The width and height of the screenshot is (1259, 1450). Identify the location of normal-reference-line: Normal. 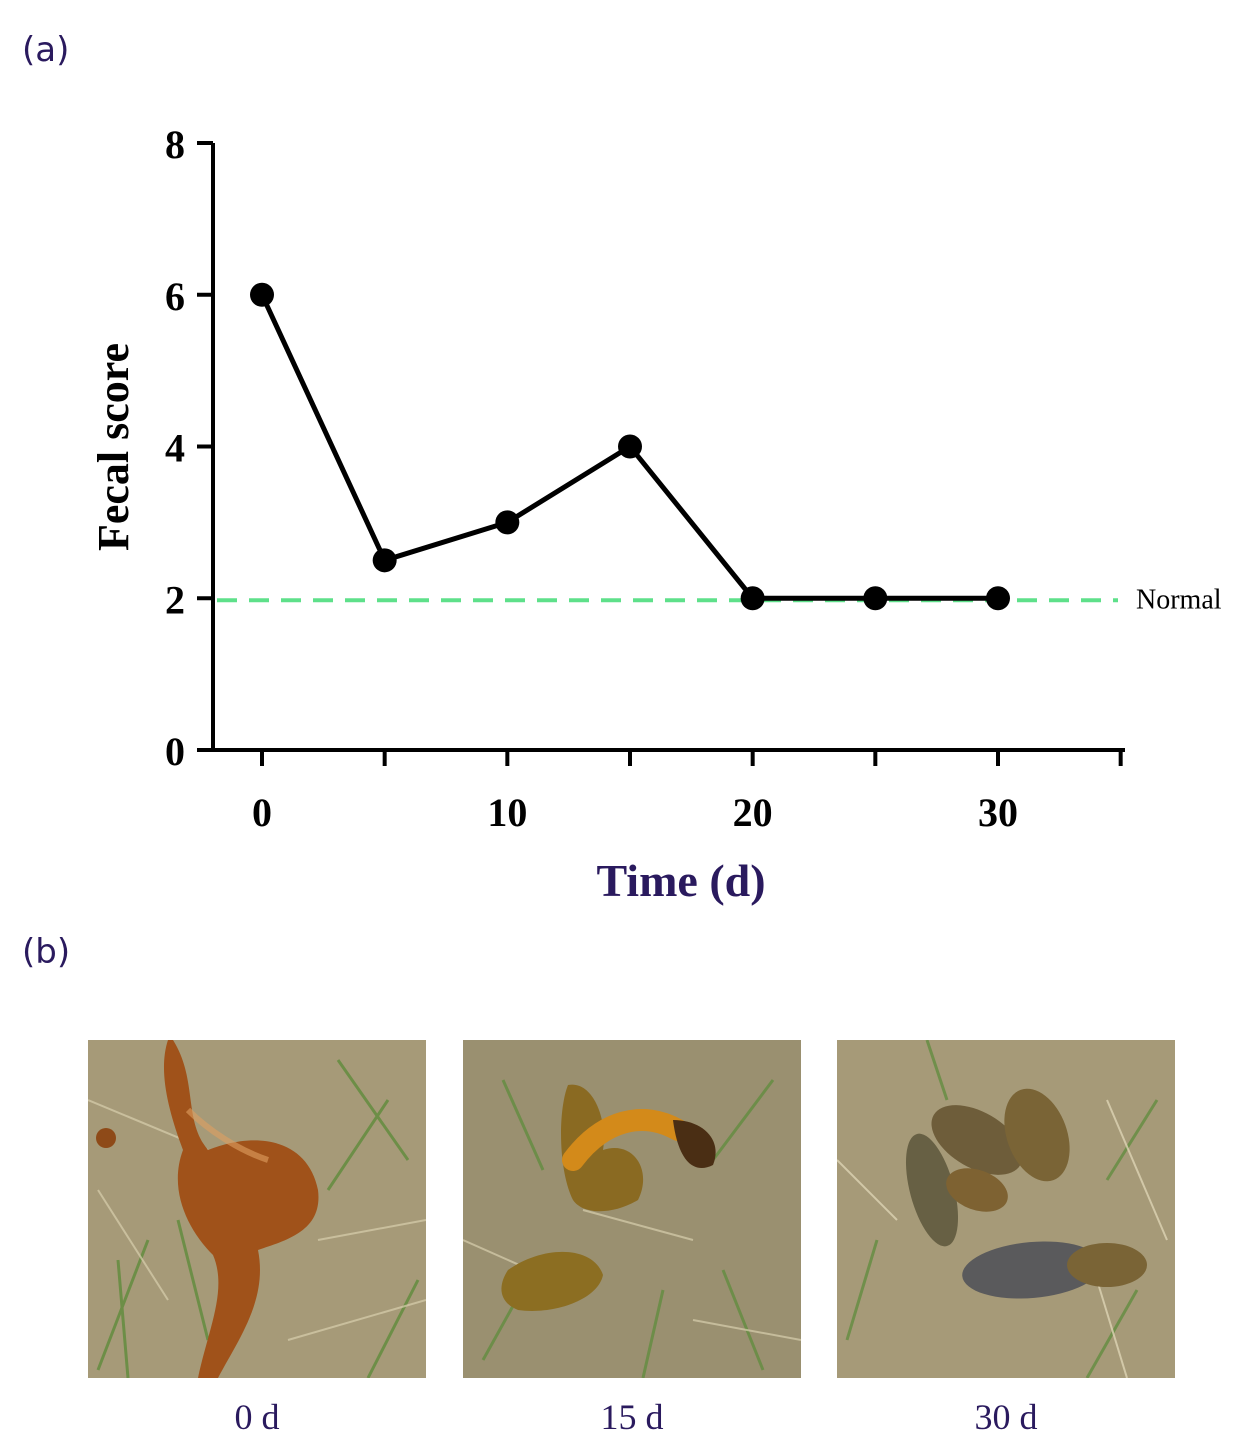
(719, 599).